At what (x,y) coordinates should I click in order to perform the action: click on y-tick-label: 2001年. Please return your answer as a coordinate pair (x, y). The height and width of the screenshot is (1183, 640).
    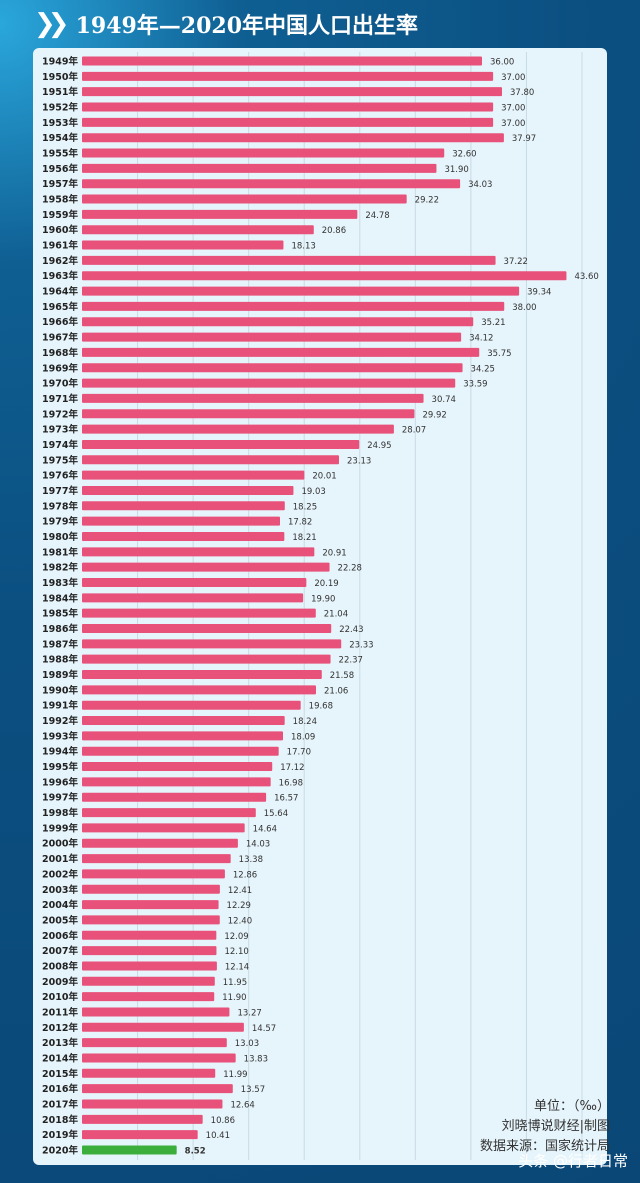
    Looking at the image, I should click on (60, 859).